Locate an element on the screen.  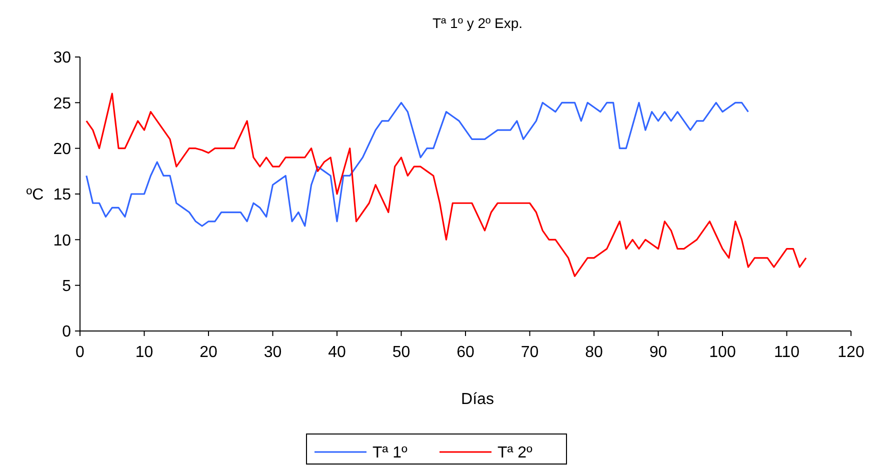
y-tick-label: 5 is located at coordinates (67, 286).